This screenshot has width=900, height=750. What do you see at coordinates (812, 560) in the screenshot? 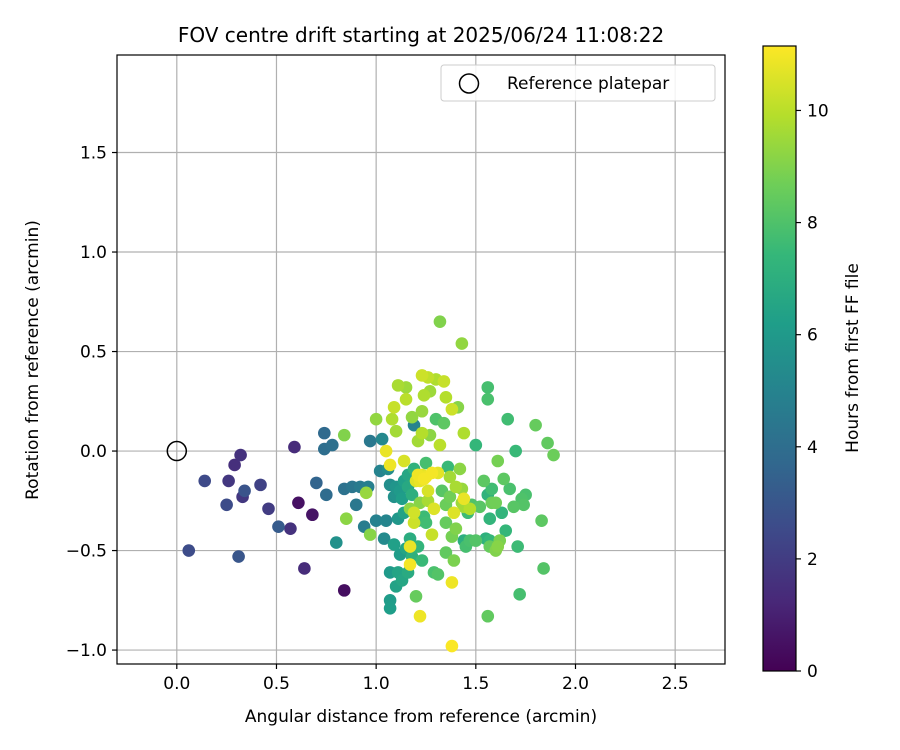
I see `colorbar-tick-label-1: 2` at bounding box center [812, 560].